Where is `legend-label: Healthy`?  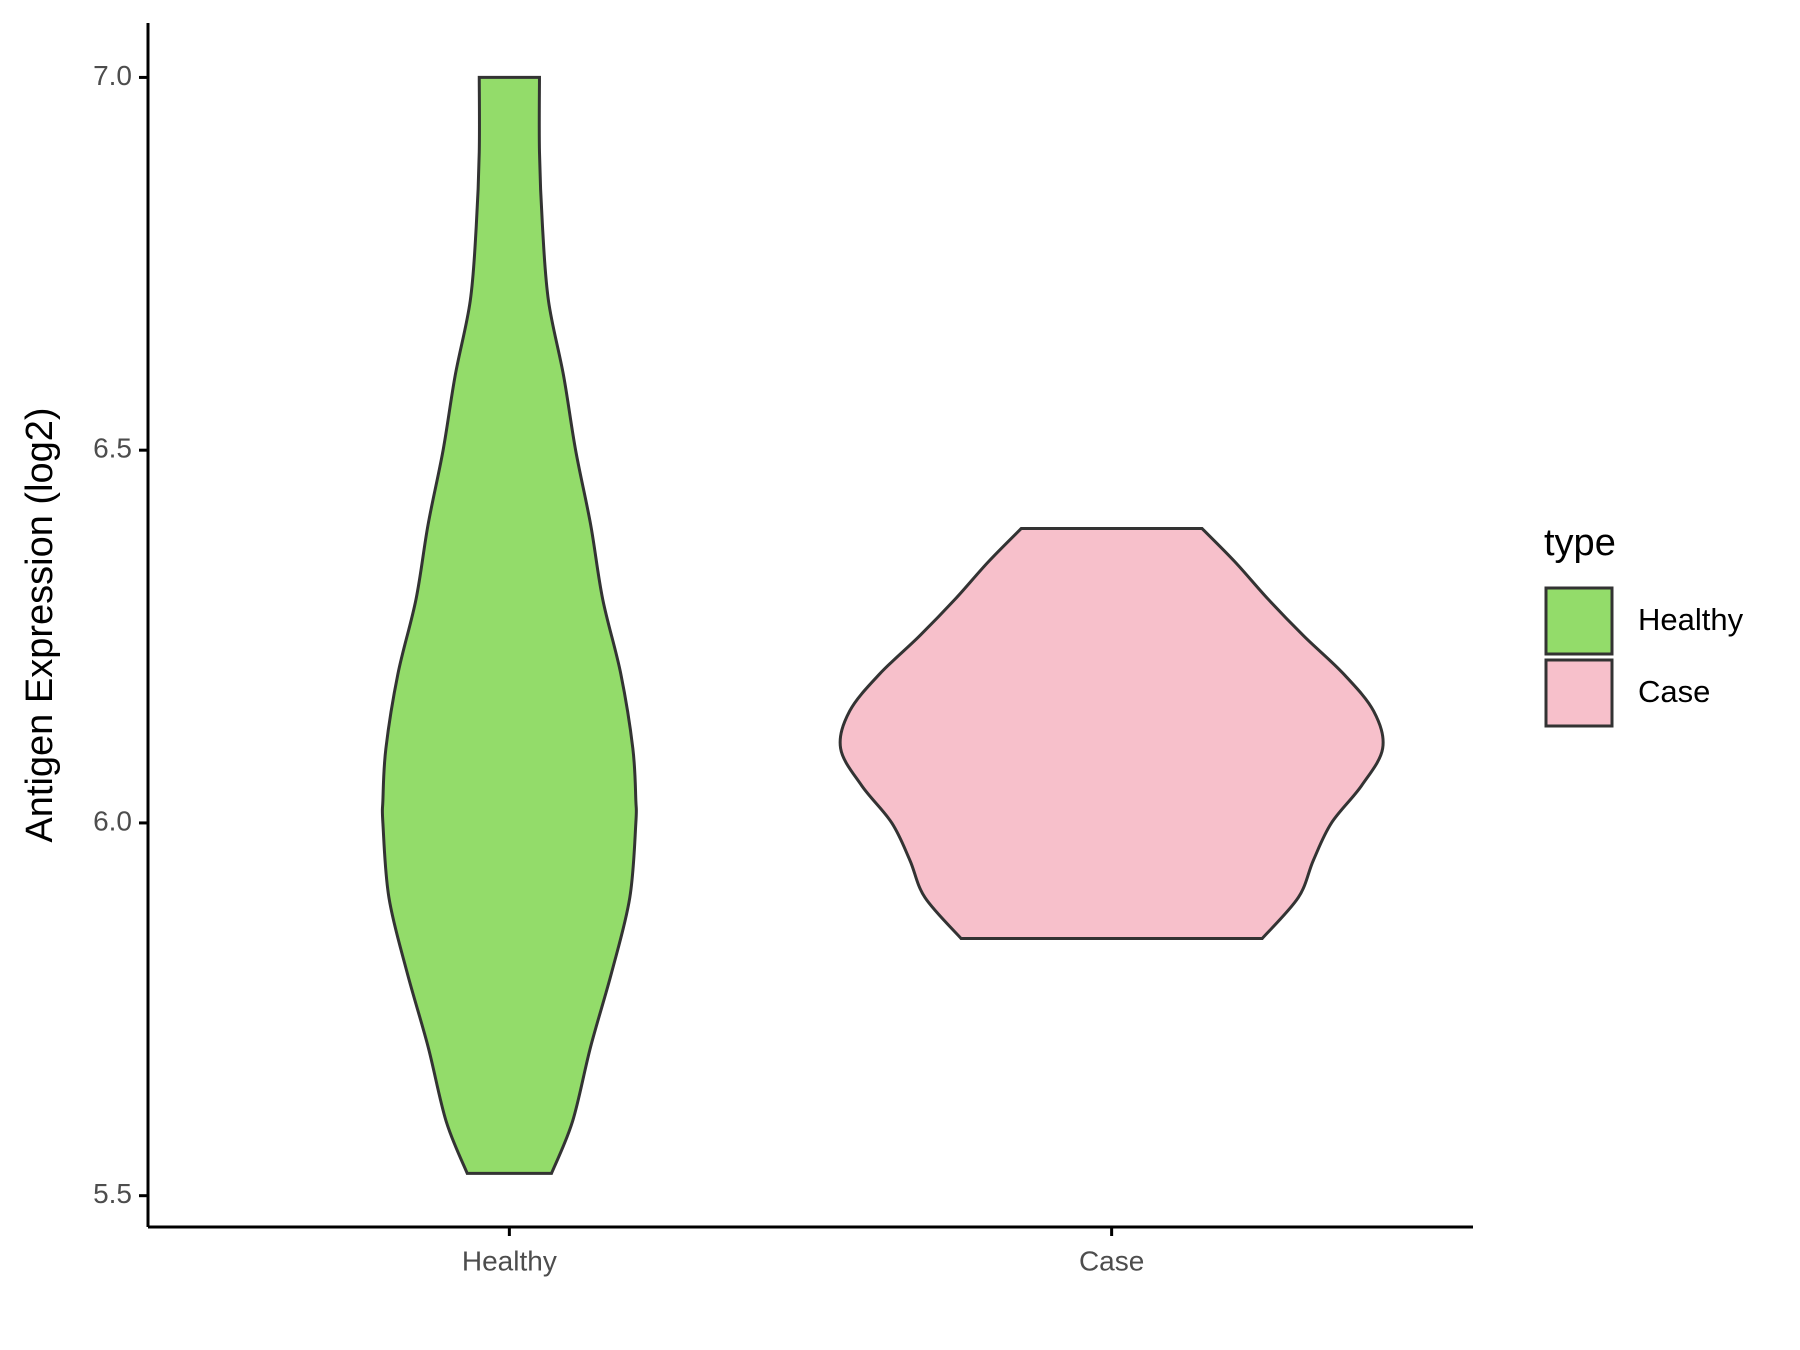
legend-label: Healthy is located at coordinates (1691, 619).